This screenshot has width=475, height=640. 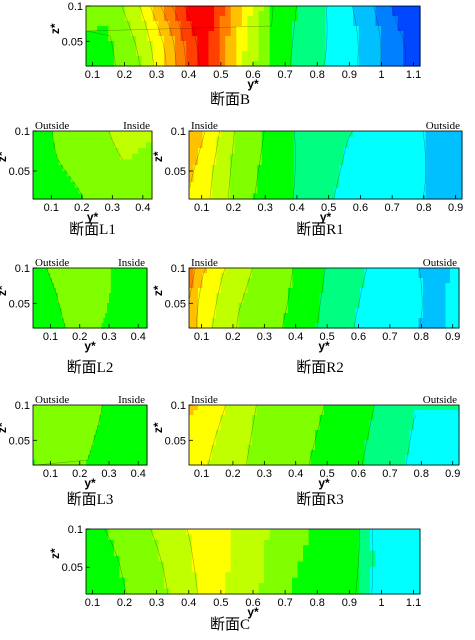 I want to click on contour-line, so click(x=68, y=165).